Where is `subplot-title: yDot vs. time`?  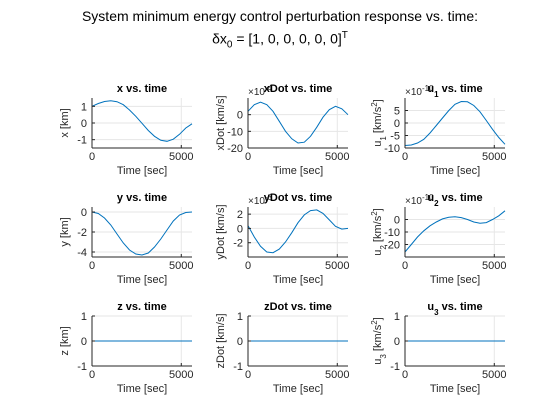
subplot-title: yDot vs. time is located at coordinates (298, 198).